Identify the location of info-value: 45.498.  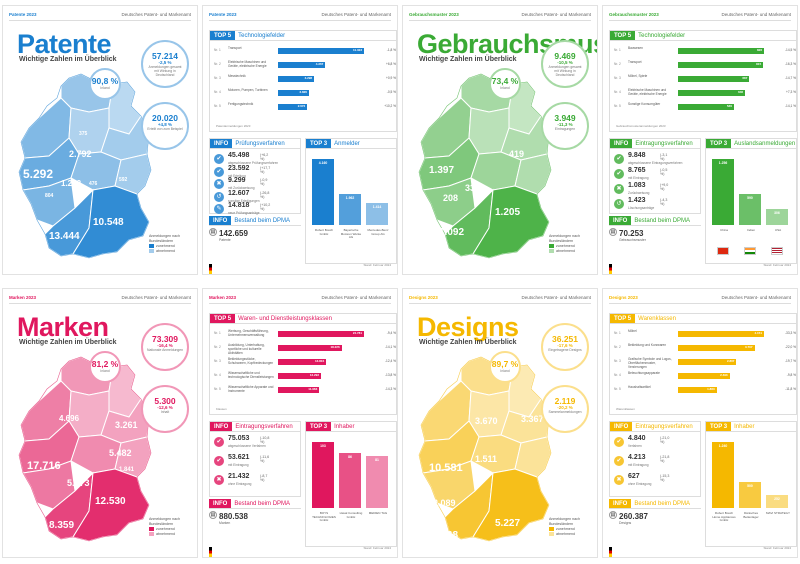
(239, 155).